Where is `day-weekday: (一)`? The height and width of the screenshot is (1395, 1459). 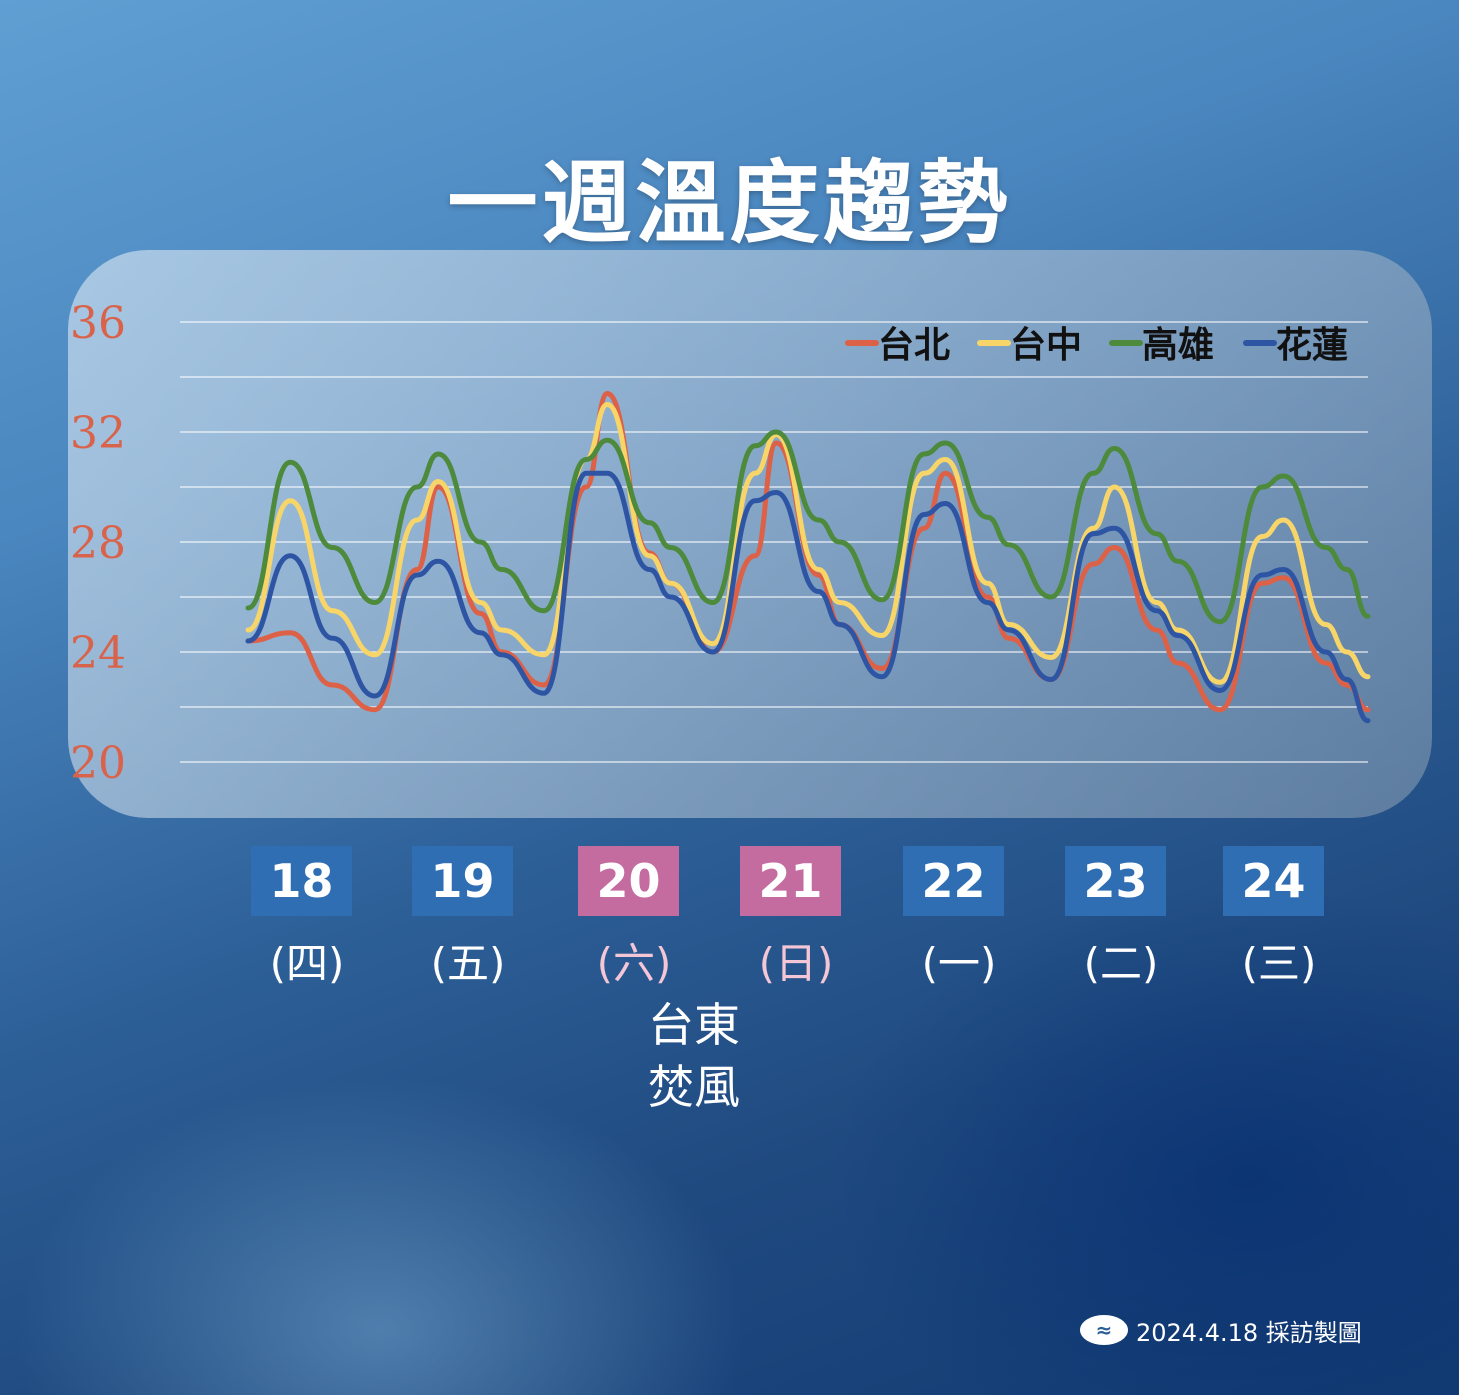 day-weekday: (一) is located at coordinates (959, 963).